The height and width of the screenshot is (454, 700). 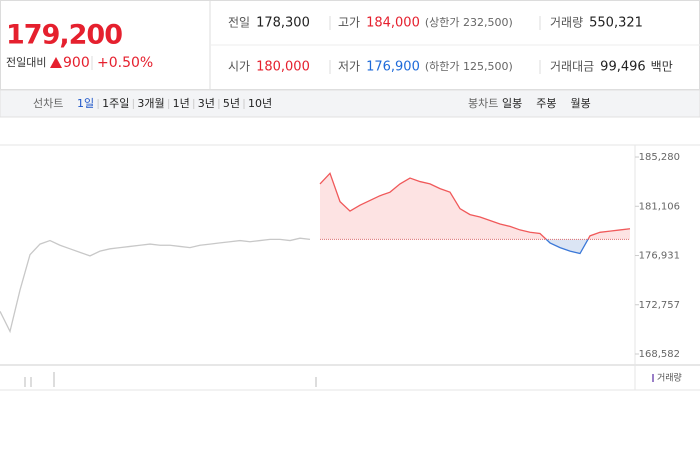 What do you see at coordinates (483, 103) in the screenshot?
I see `tab-label: 봉차트` at bounding box center [483, 103].